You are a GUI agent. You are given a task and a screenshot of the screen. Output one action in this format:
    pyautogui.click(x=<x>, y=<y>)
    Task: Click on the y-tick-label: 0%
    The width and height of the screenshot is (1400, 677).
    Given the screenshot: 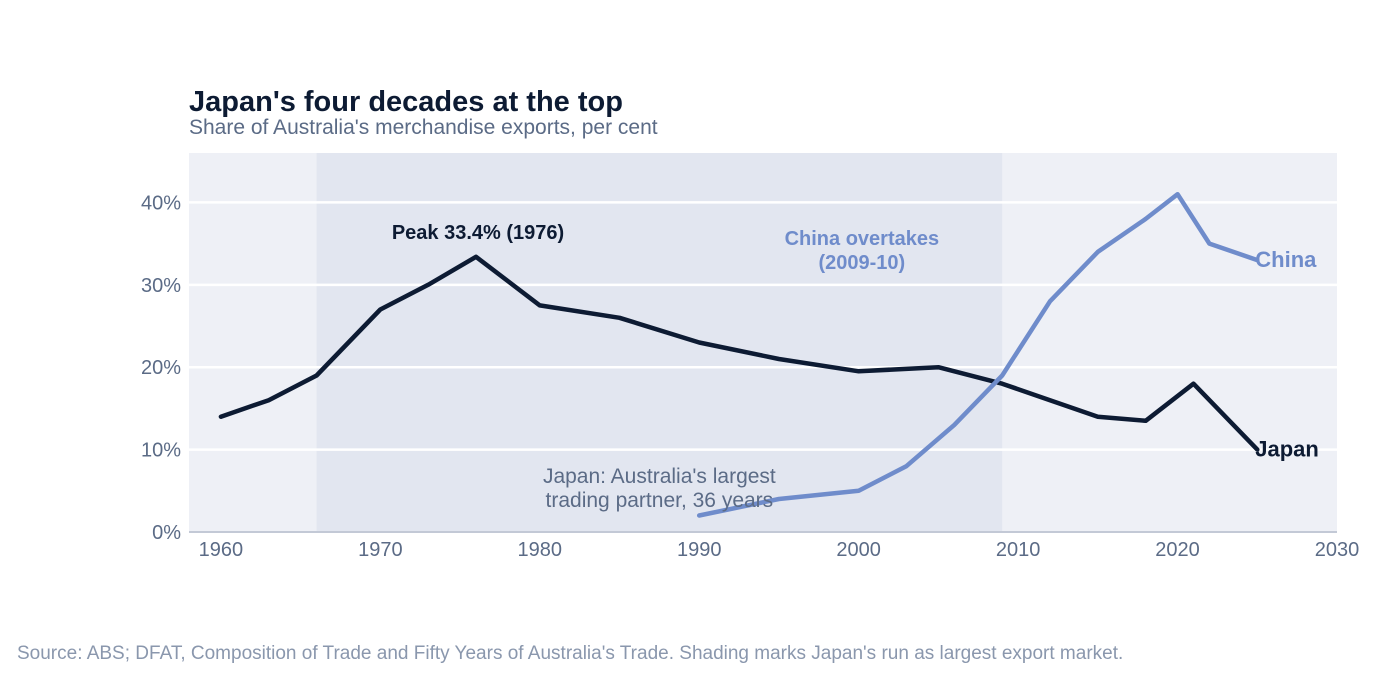 What is the action you would take?
    pyautogui.click(x=166, y=533)
    